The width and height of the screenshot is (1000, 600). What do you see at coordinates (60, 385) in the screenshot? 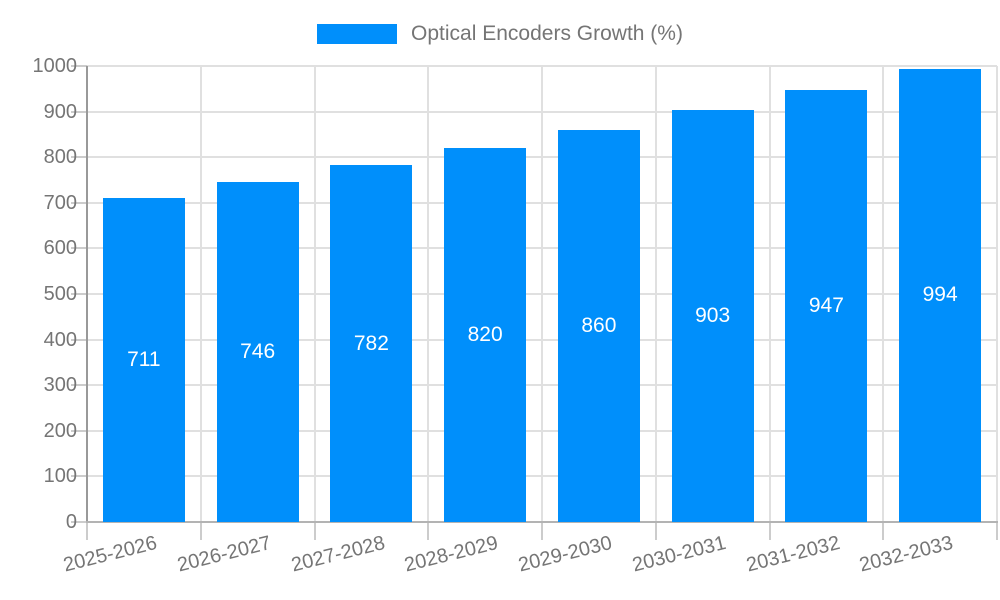
I see `y-axis-label: 300` at bounding box center [60, 385].